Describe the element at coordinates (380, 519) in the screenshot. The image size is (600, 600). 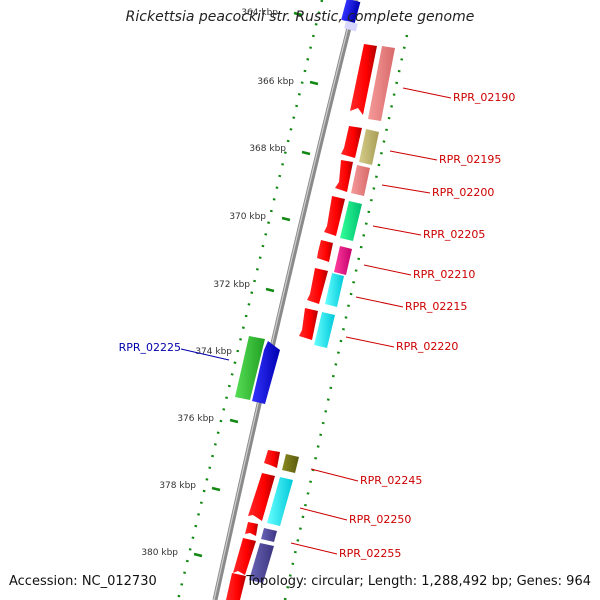
I see `gene-label-RPR_02250: RPR_02250` at that location.